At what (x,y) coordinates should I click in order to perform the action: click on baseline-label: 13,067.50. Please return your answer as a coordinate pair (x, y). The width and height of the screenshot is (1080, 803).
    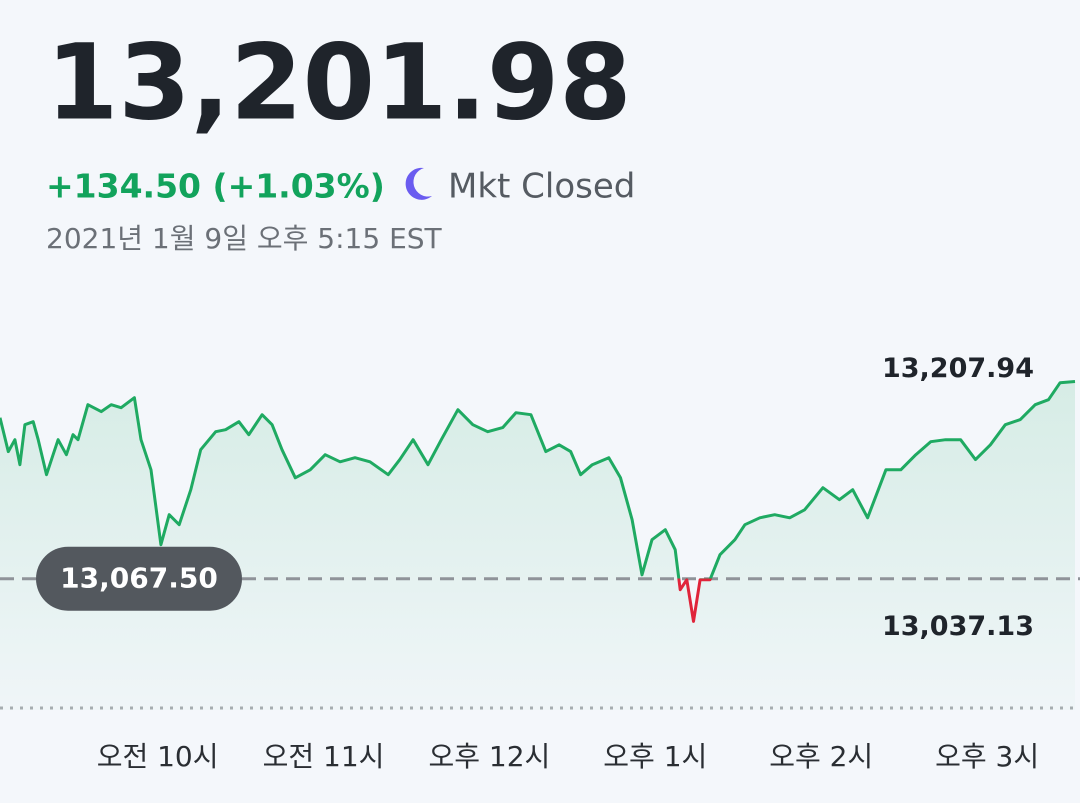
    Looking at the image, I should click on (139, 578).